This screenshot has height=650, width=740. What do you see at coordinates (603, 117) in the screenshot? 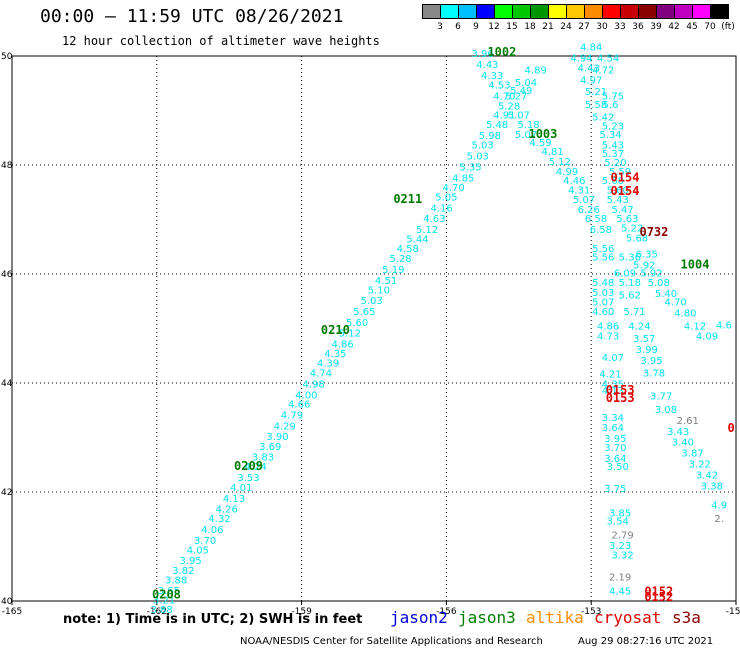
I see `wave-height-label: 5.42` at bounding box center [603, 117].